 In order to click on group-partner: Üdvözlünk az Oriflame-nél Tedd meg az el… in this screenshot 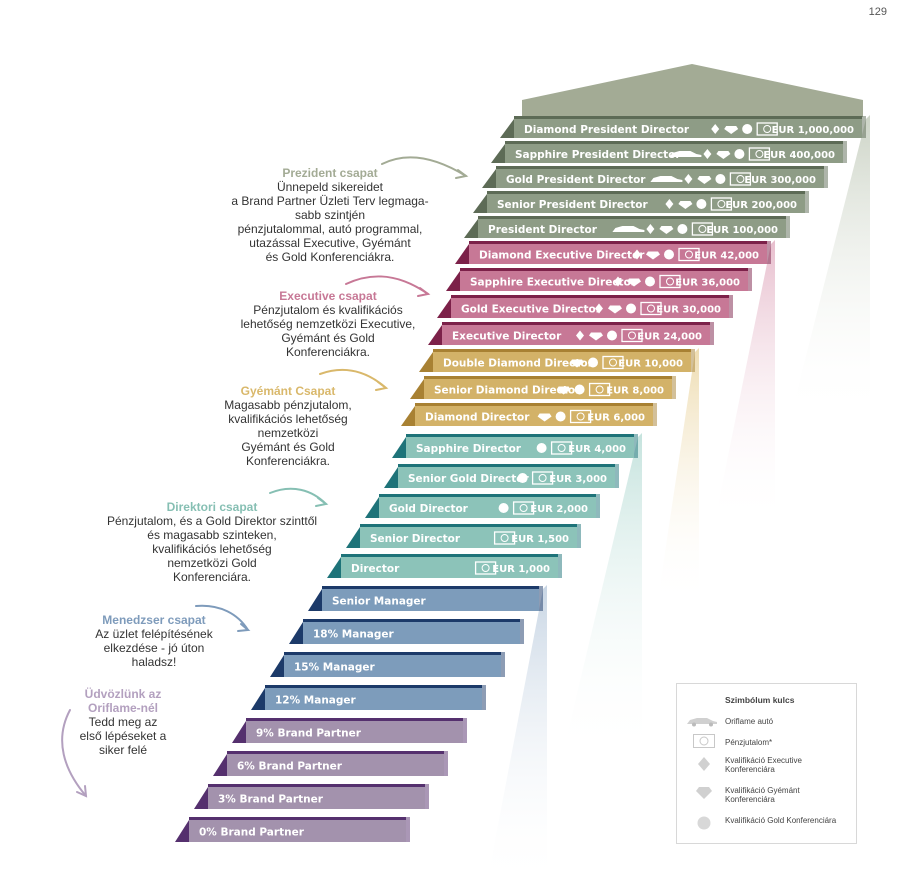, I will do `click(123, 722)`.